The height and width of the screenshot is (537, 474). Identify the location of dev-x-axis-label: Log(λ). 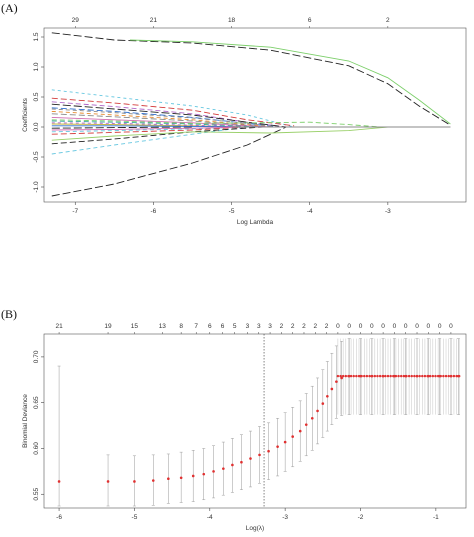
(255, 528).